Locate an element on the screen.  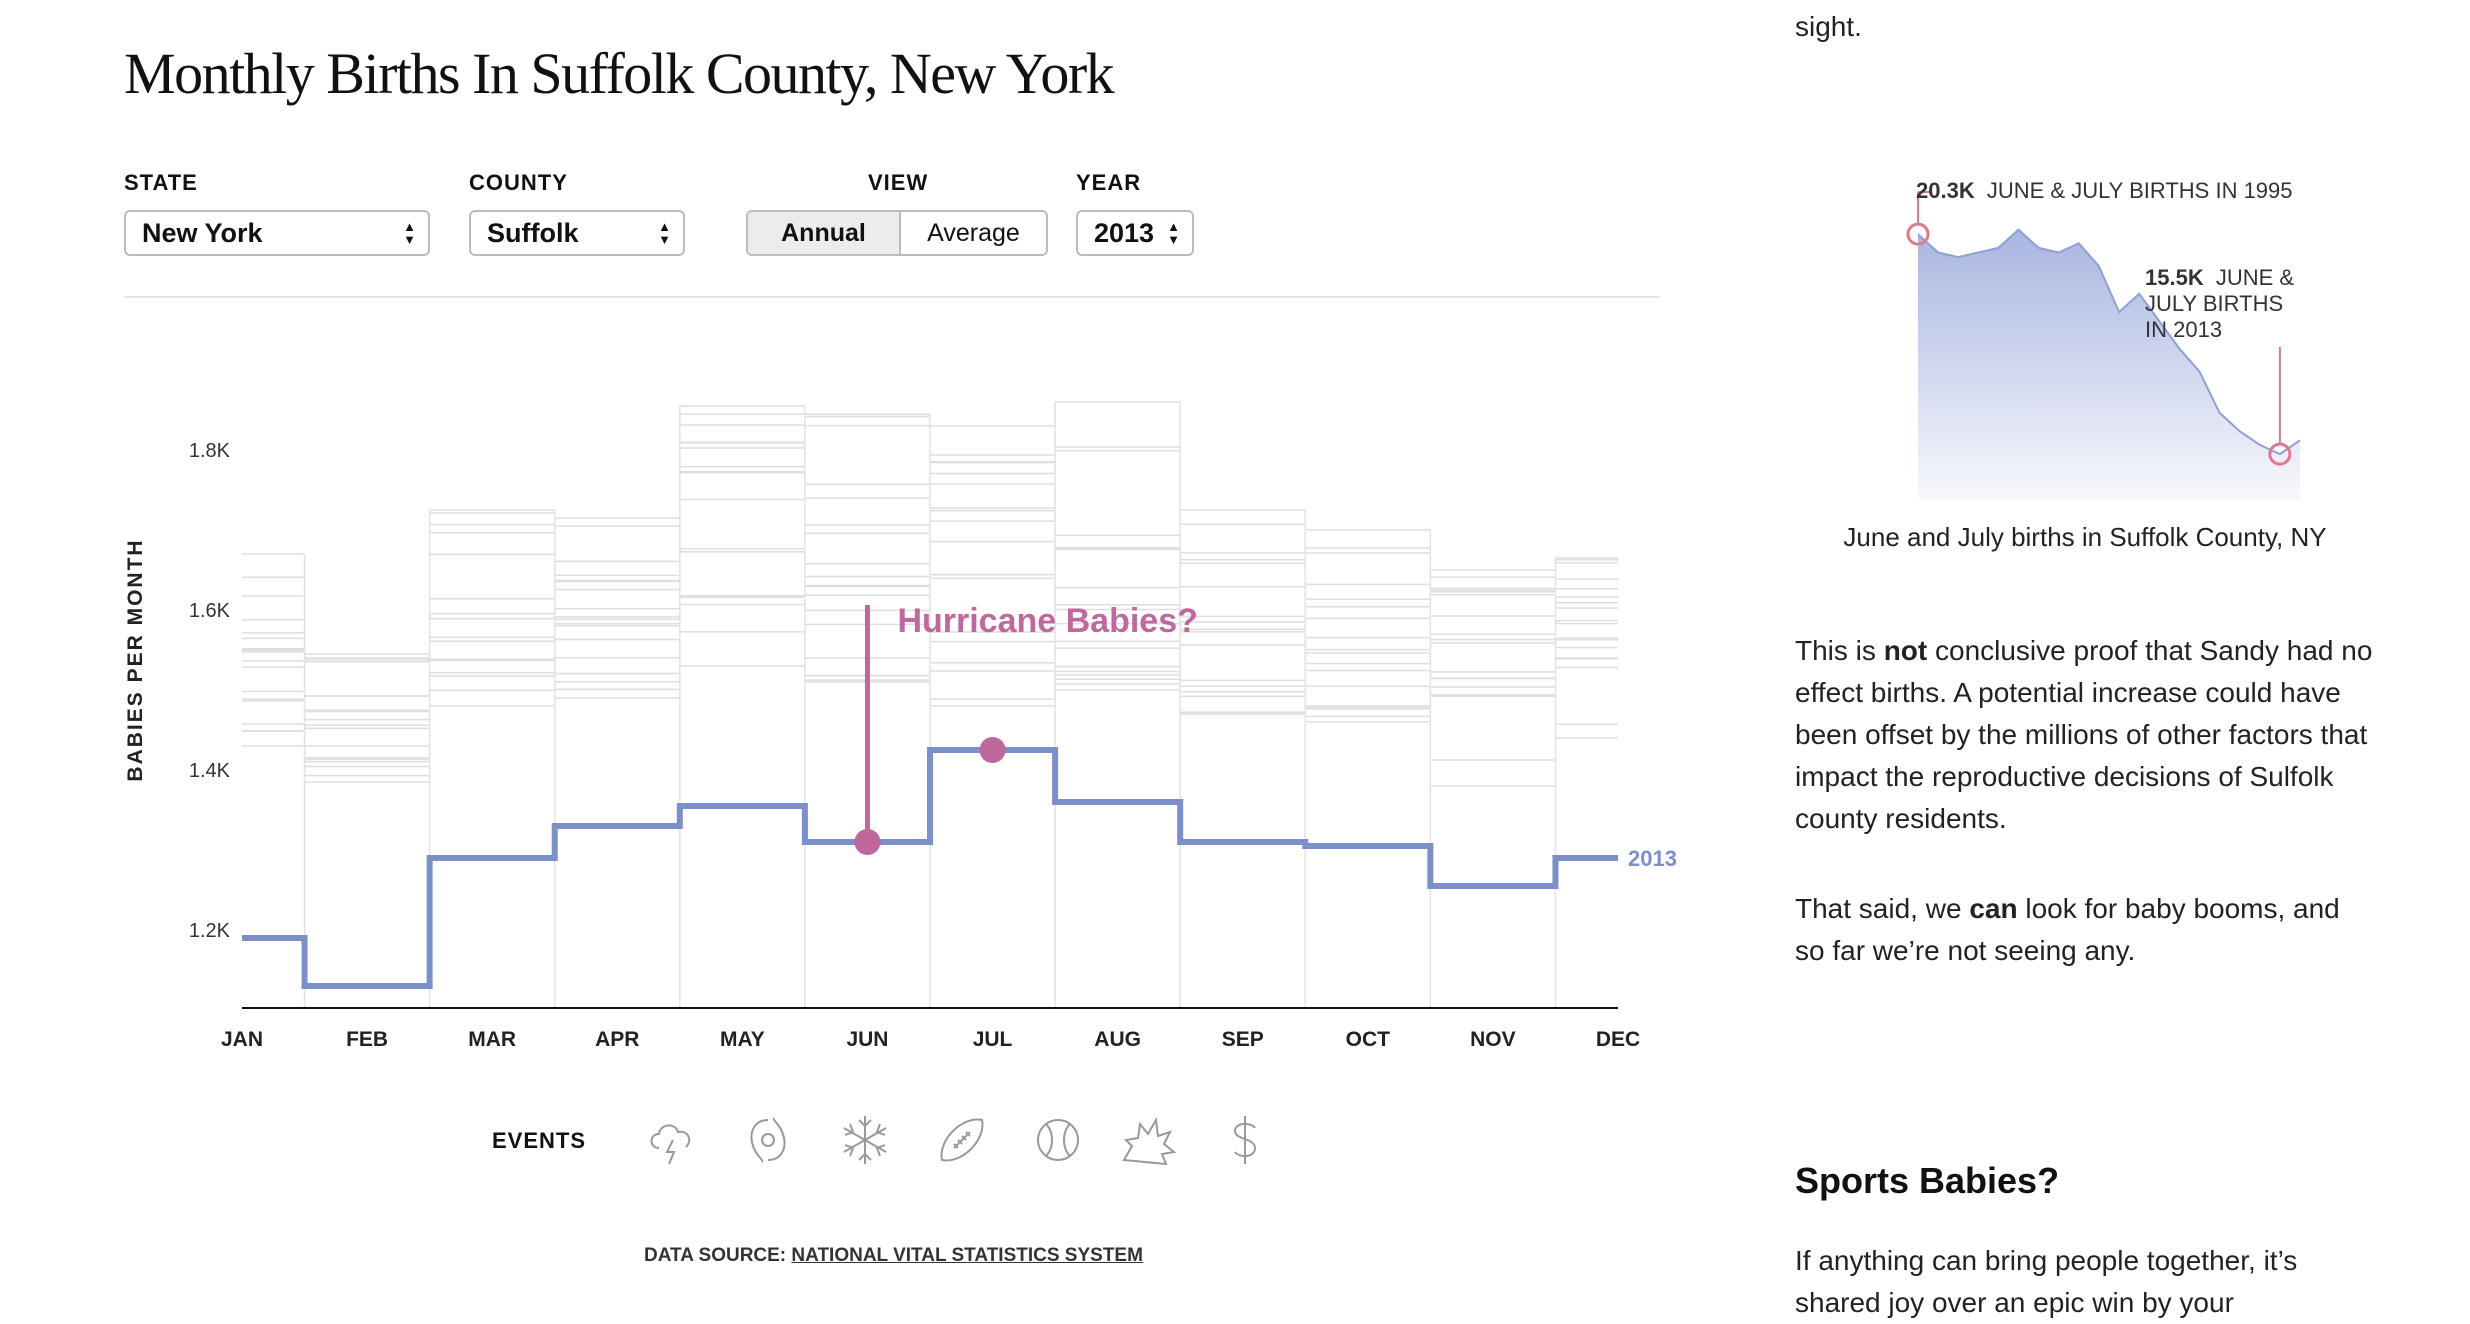
x-tick-label: SEP is located at coordinates (1243, 1039).